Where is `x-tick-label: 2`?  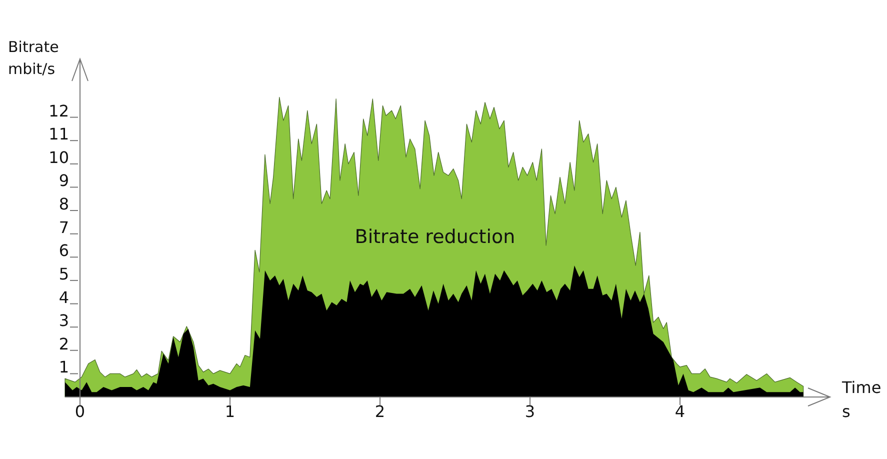
x-tick-label: 2 is located at coordinates (380, 411).